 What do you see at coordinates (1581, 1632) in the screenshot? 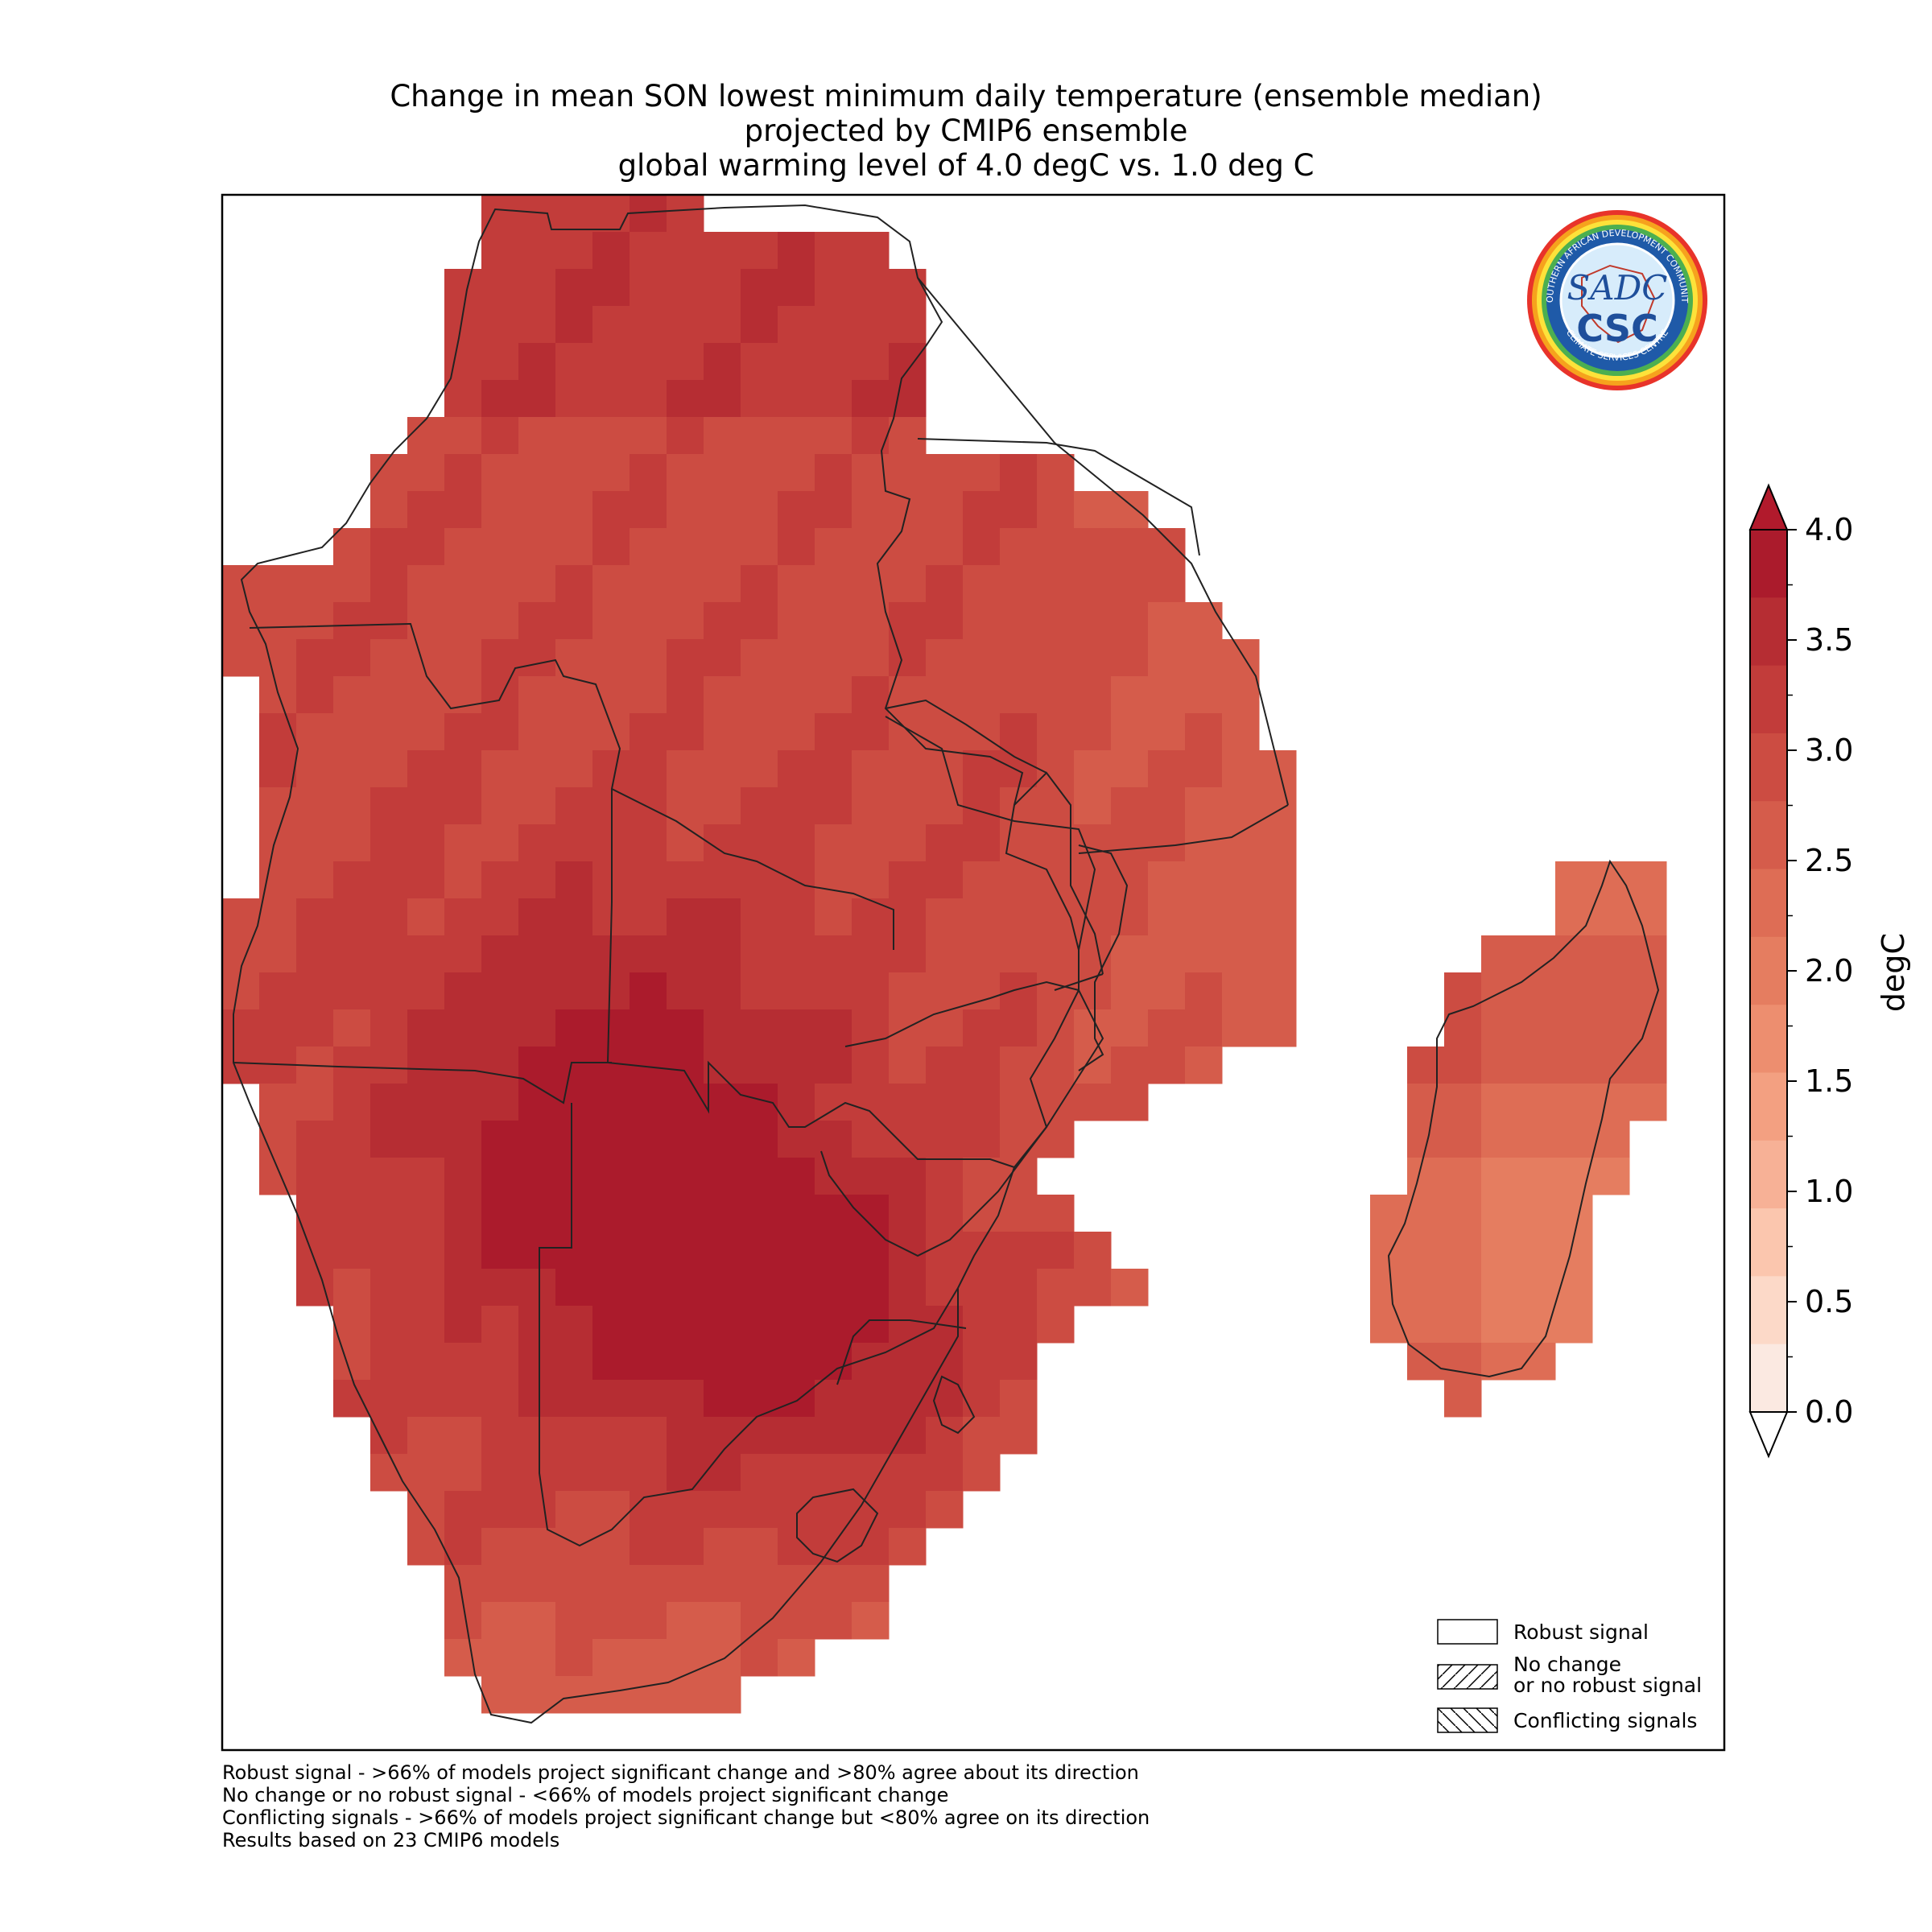
I see `legend-label-robust: Robust signal` at bounding box center [1581, 1632].